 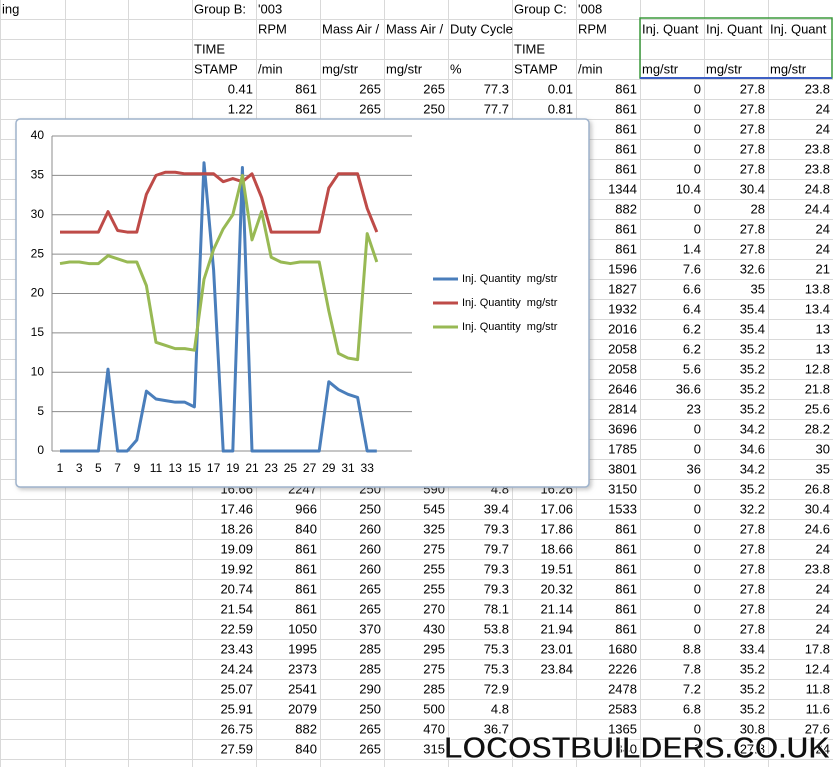 I want to click on cell: 1344, so click(x=622, y=188).